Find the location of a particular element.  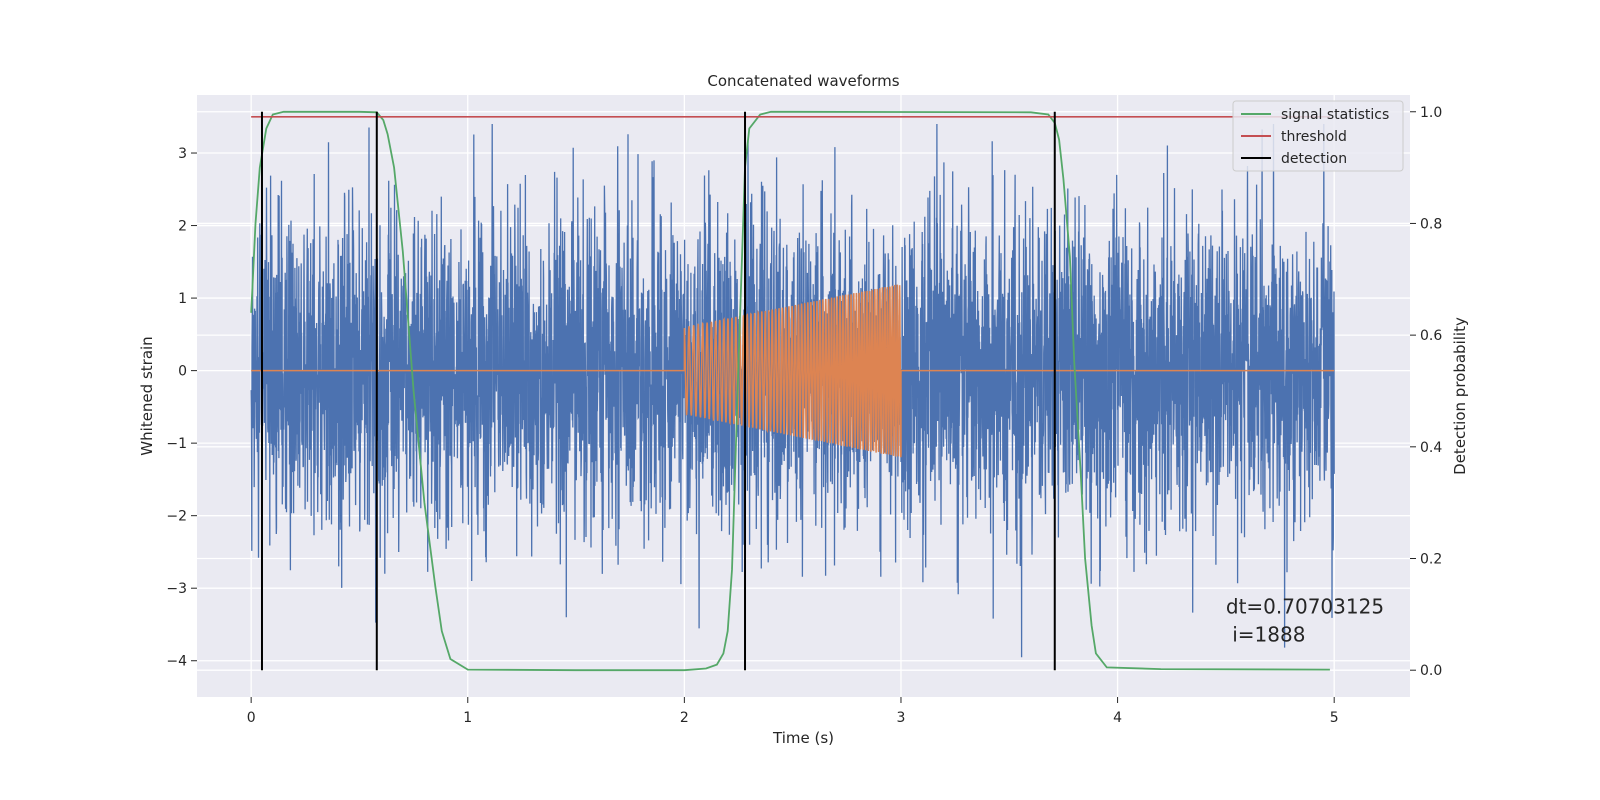

chart-title: Concatenated waveforms is located at coordinates (803, 81).